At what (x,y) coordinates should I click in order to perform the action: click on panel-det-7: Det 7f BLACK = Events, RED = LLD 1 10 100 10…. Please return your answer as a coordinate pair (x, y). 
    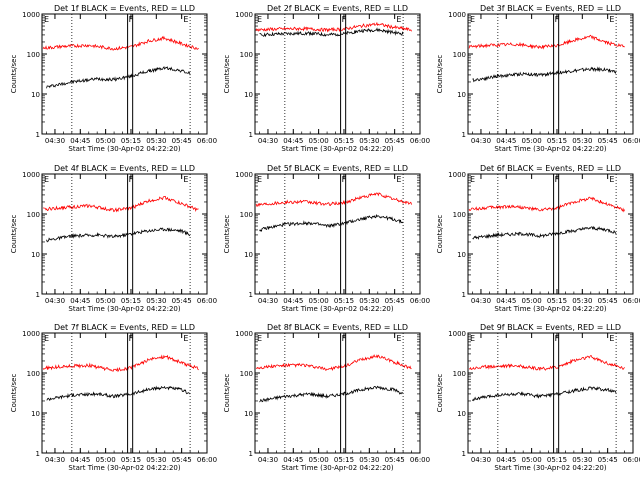
    Looking at the image, I should click on (113, 397).